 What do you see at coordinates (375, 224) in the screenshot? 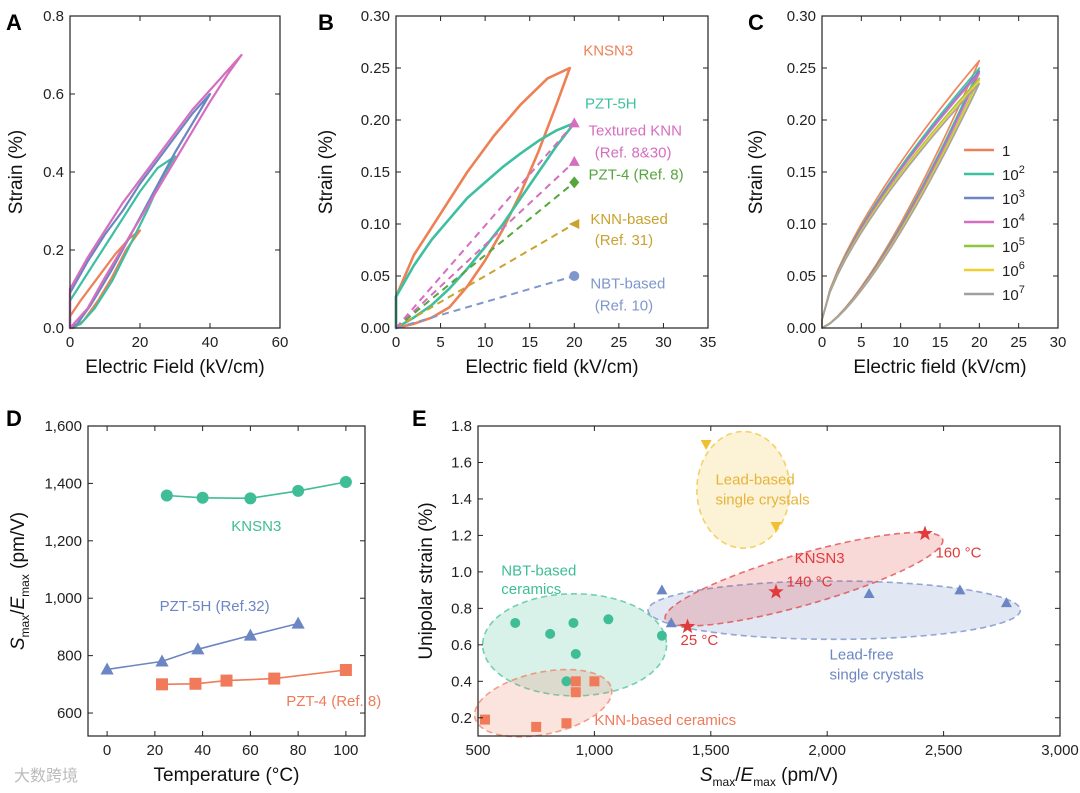
I see `y-tick-label: 0.10` at bounding box center [375, 224].